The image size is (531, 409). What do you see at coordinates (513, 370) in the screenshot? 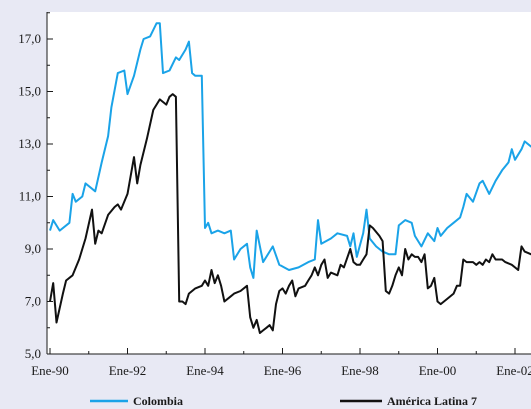
I see `x-tick-label: Ene-02` at bounding box center [513, 370].